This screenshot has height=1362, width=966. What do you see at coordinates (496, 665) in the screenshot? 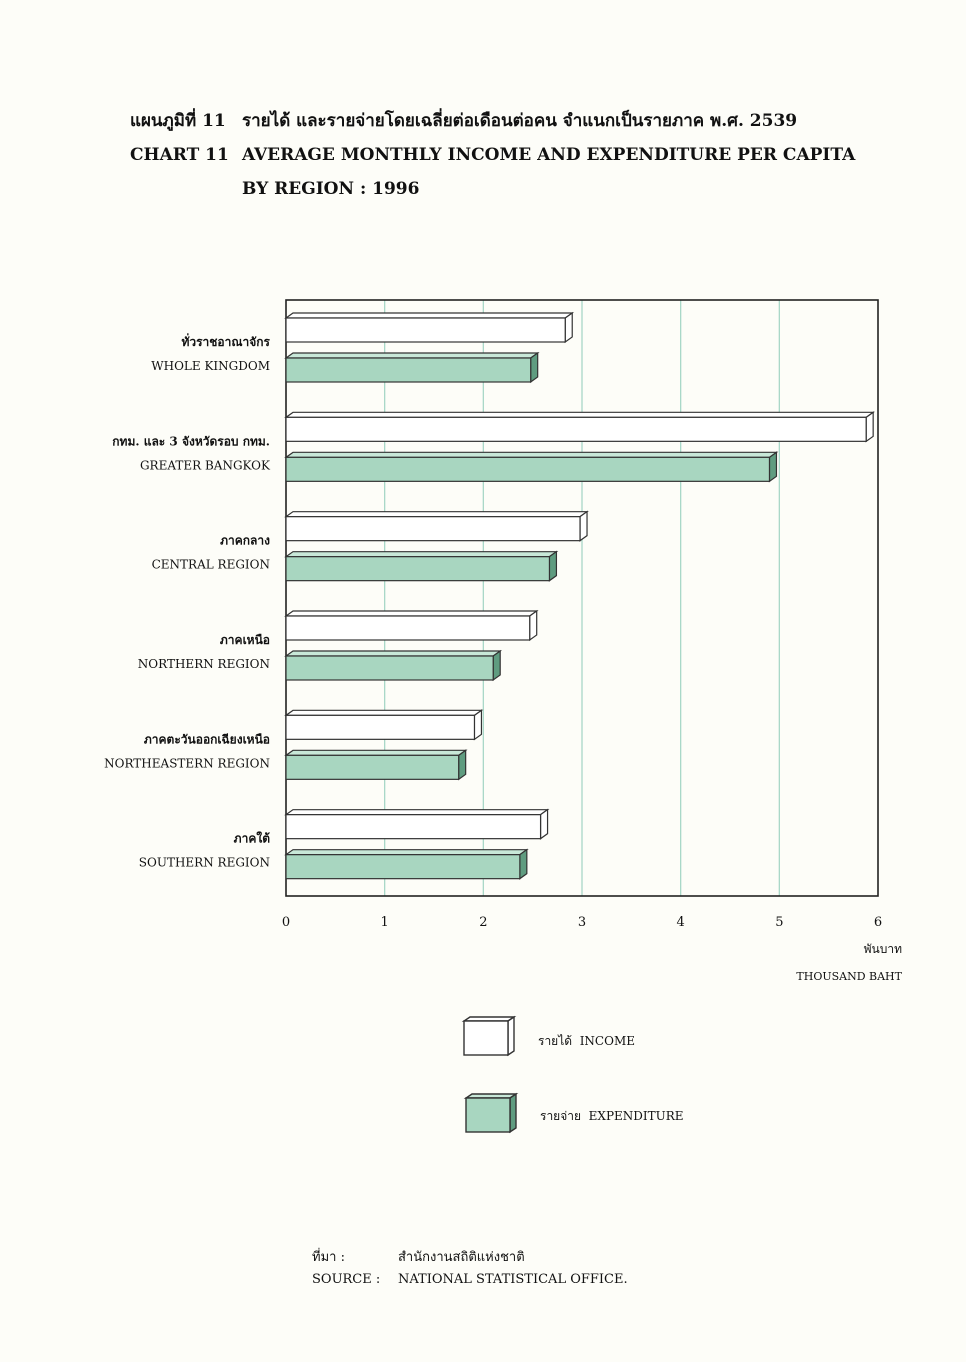
I see `bar-expenditure-3-side` at bounding box center [496, 665].